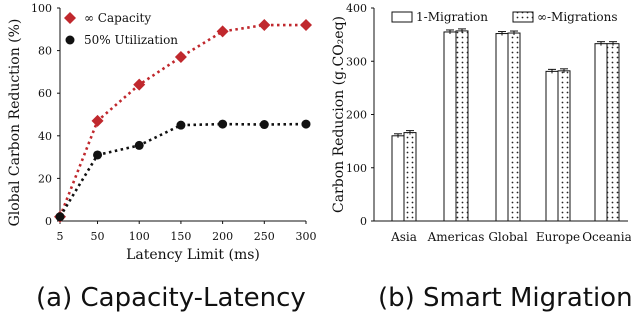 This screenshot has height=323, width=631. What do you see at coordinates (502, 127) in the screenshot?
I see `bar-global-one-migration` at bounding box center [502, 127].